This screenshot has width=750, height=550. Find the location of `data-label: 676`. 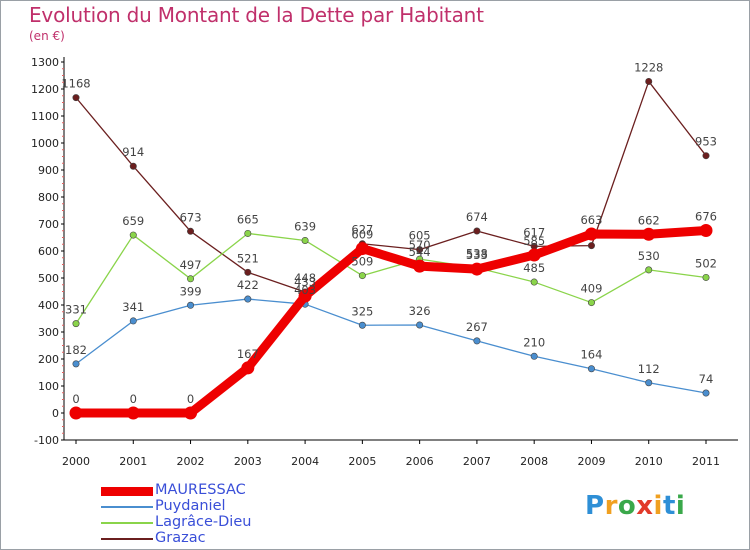

data-label: 676 is located at coordinates (706, 216).